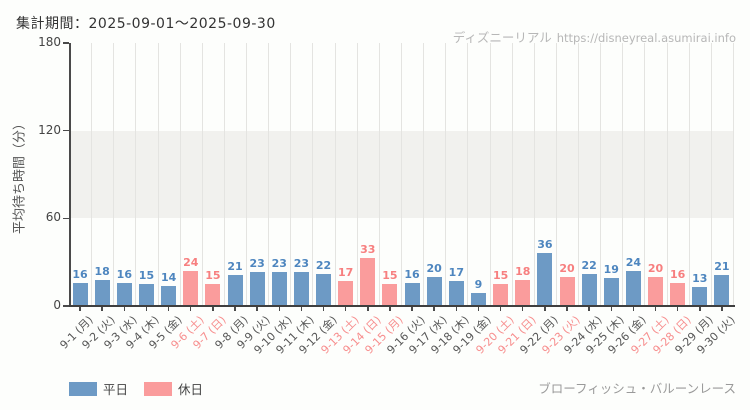  What do you see at coordinates (136, 388) in the screenshot?
I see `chart-legend: 平日 休日` at bounding box center [136, 388].